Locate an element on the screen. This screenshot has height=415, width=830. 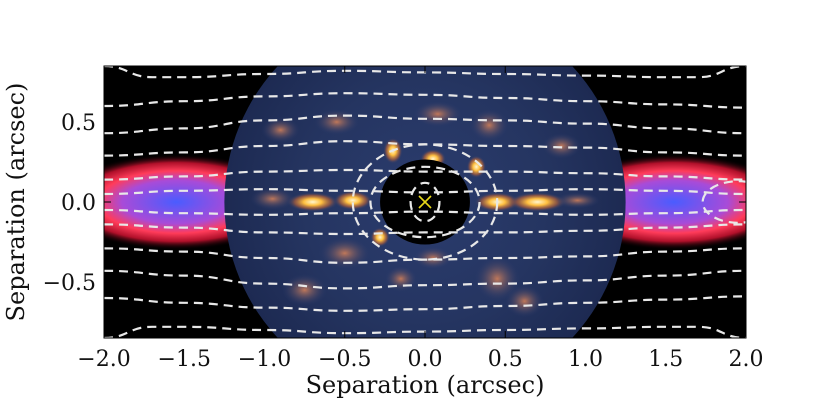
x-tick-label: 1.0 is located at coordinates (585, 359).